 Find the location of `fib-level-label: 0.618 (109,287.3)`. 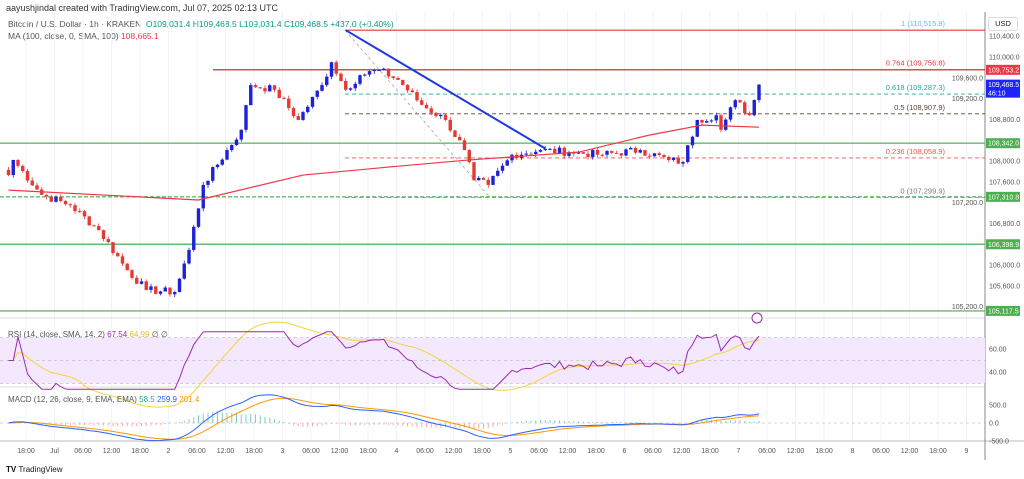

fib-level-label: 0.618 (109,287.3) is located at coordinates (916, 87).